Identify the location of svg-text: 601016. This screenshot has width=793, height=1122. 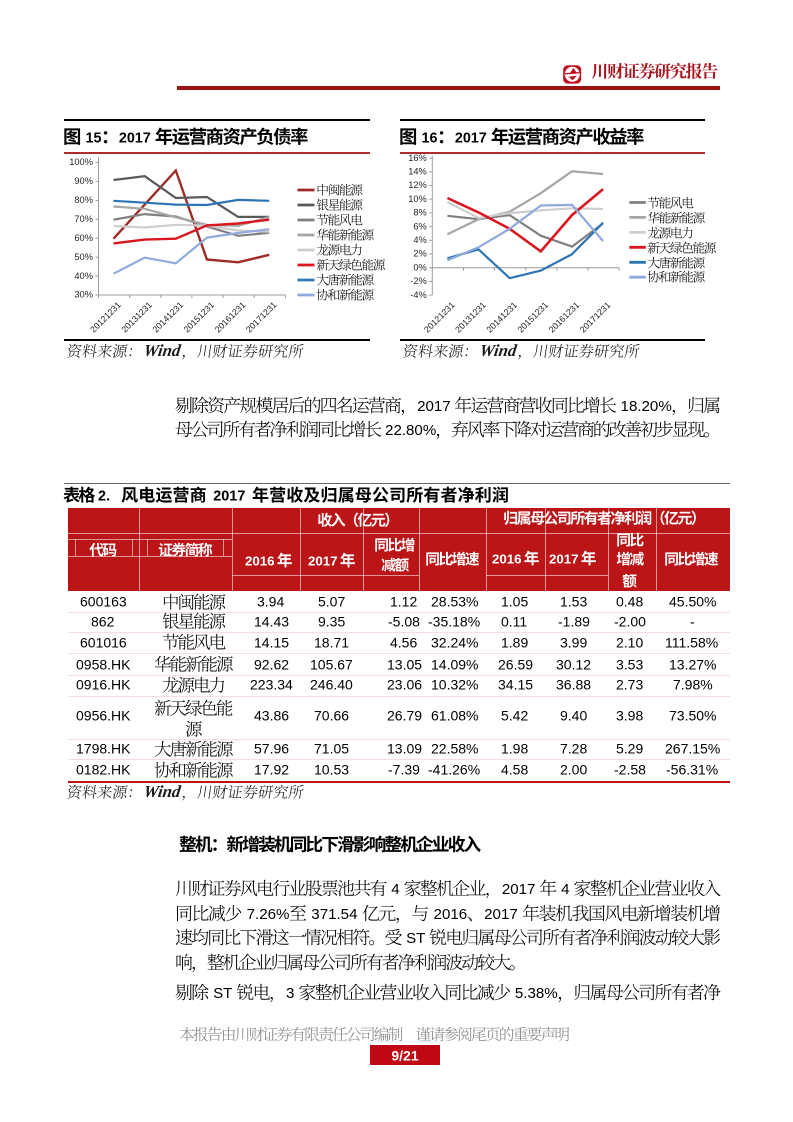
(103, 642).